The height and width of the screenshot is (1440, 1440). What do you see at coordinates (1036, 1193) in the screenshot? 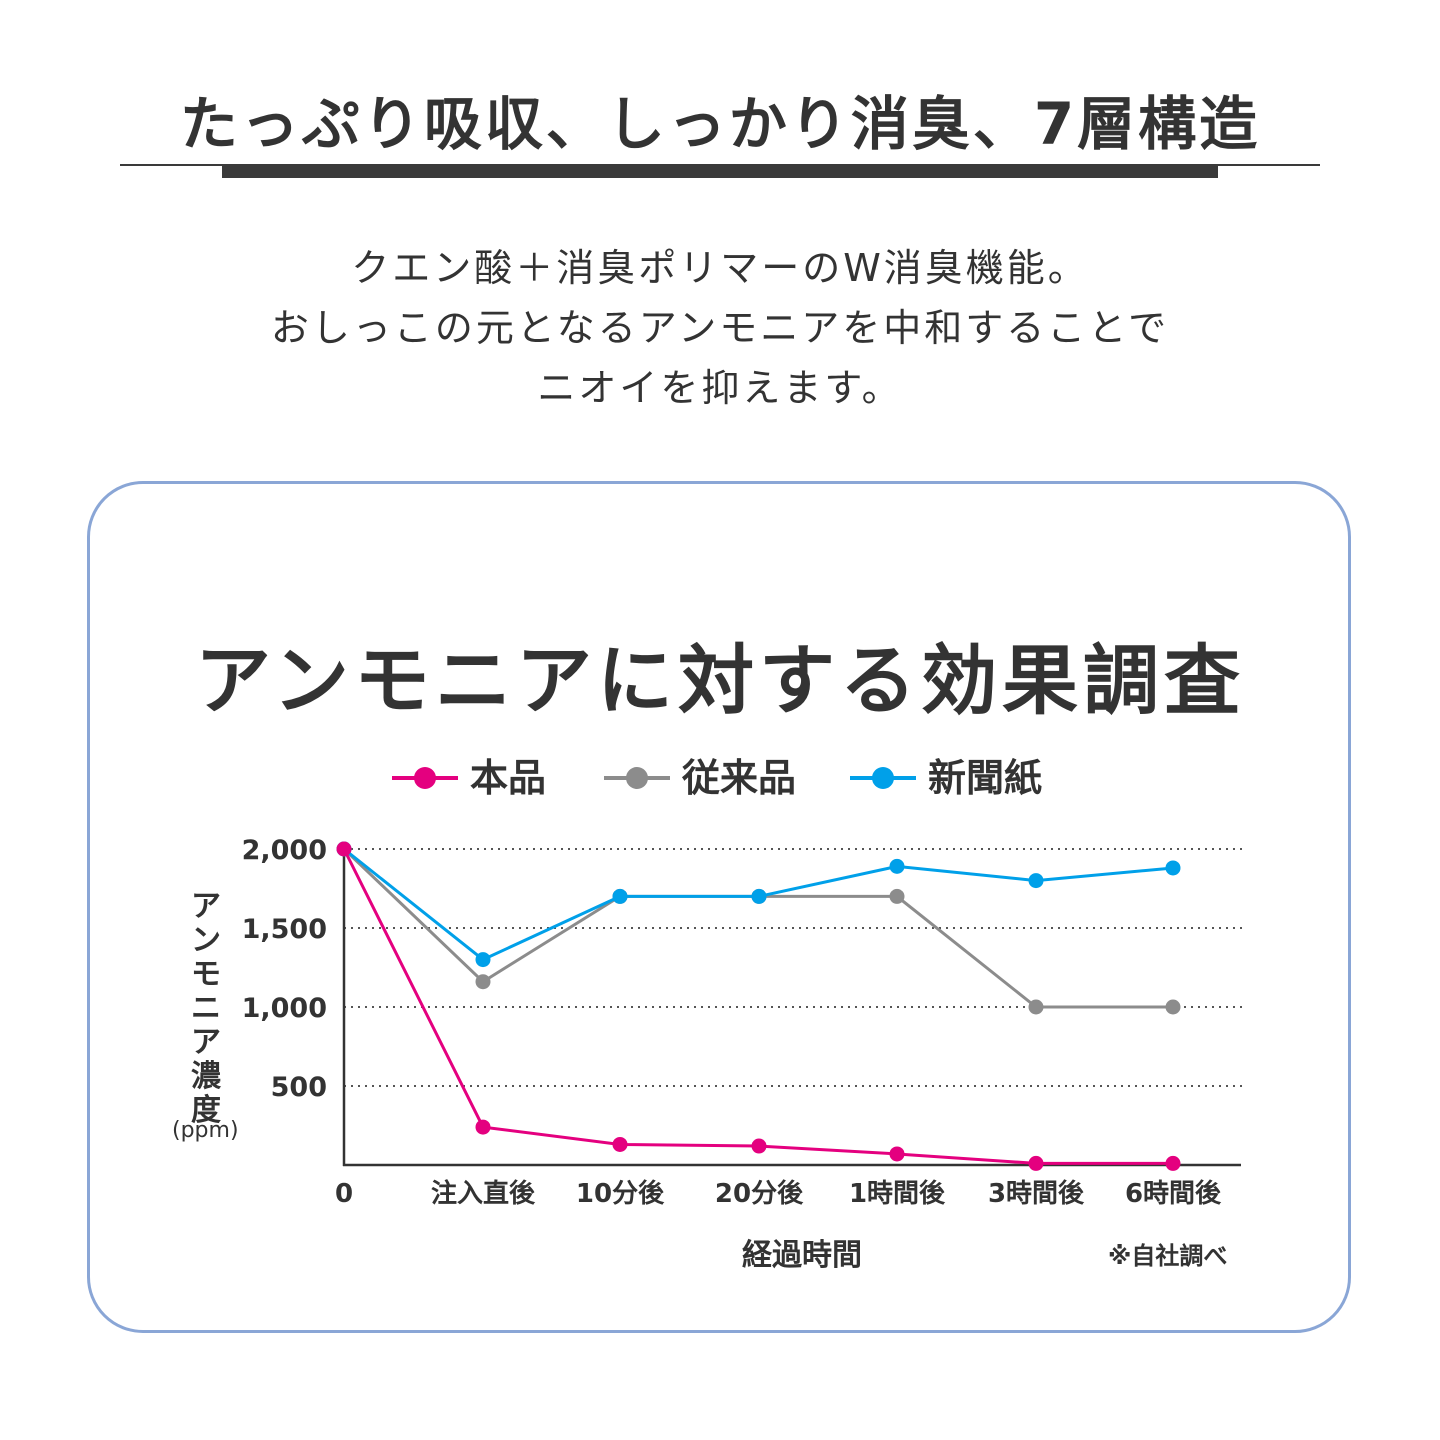
I see `x-tick-label: 3時間後` at bounding box center [1036, 1193].